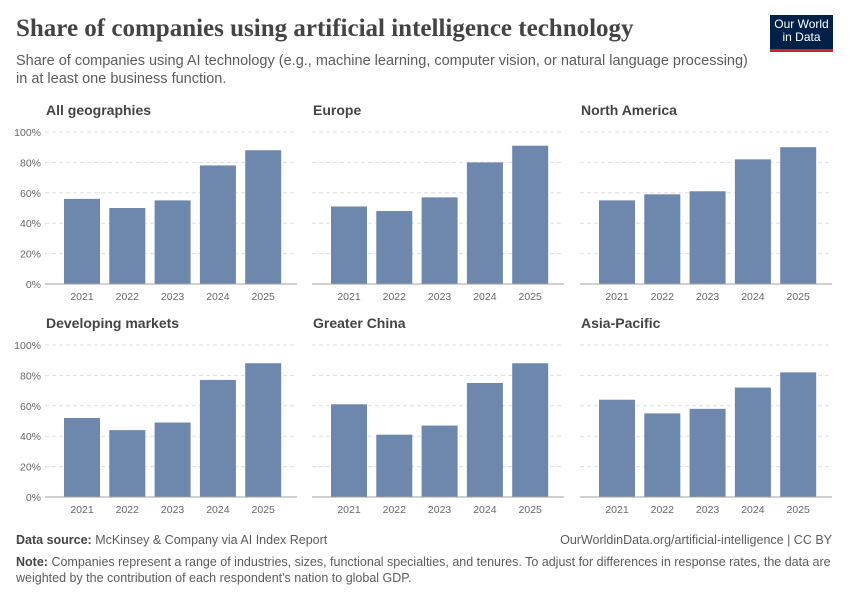  What do you see at coordinates (621, 323) in the screenshot?
I see `panel-title: Asia-Pacific` at bounding box center [621, 323].